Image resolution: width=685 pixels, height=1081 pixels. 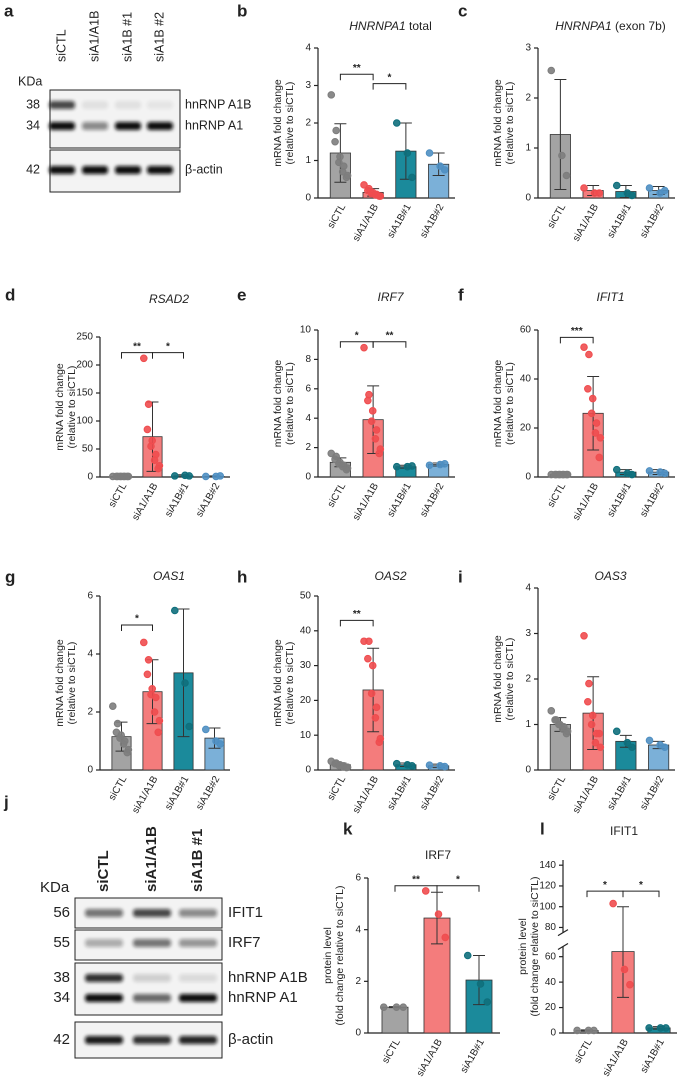 What do you see at coordinates (6, 801) in the screenshot?
I see `panel-letter: j` at bounding box center [6, 801].